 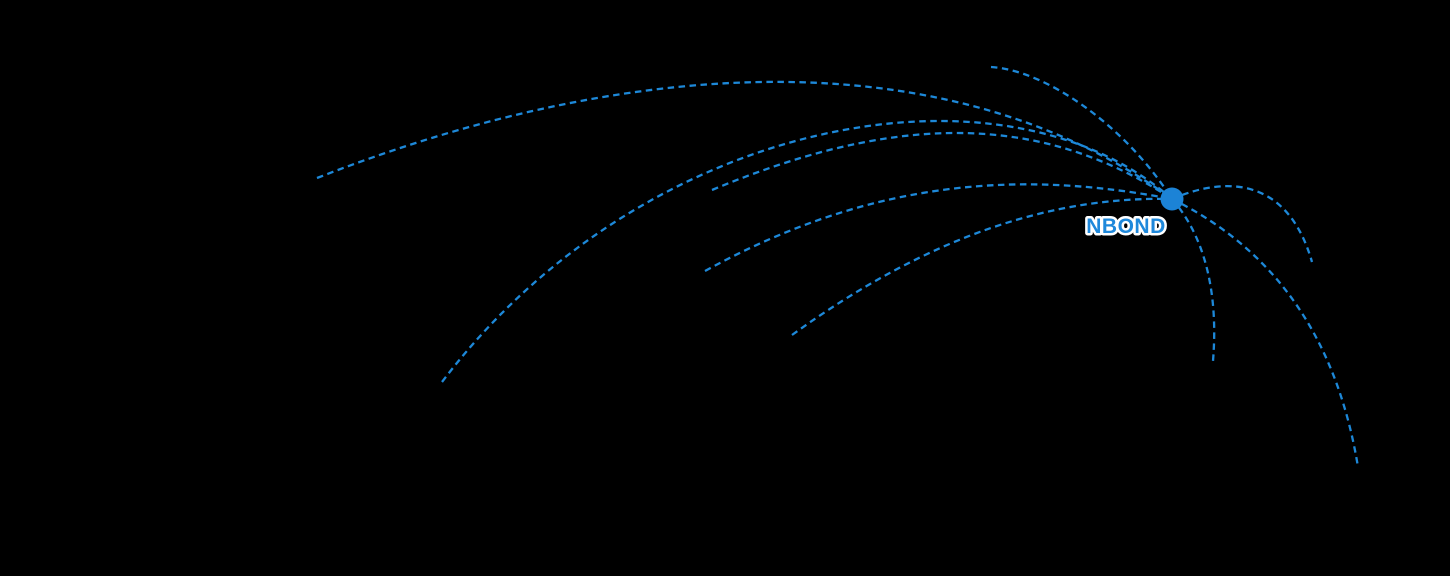 What do you see at coordinates (1126, 227) in the screenshot?
I see `node-label-nbond: NBOND` at bounding box center [1126, 227].